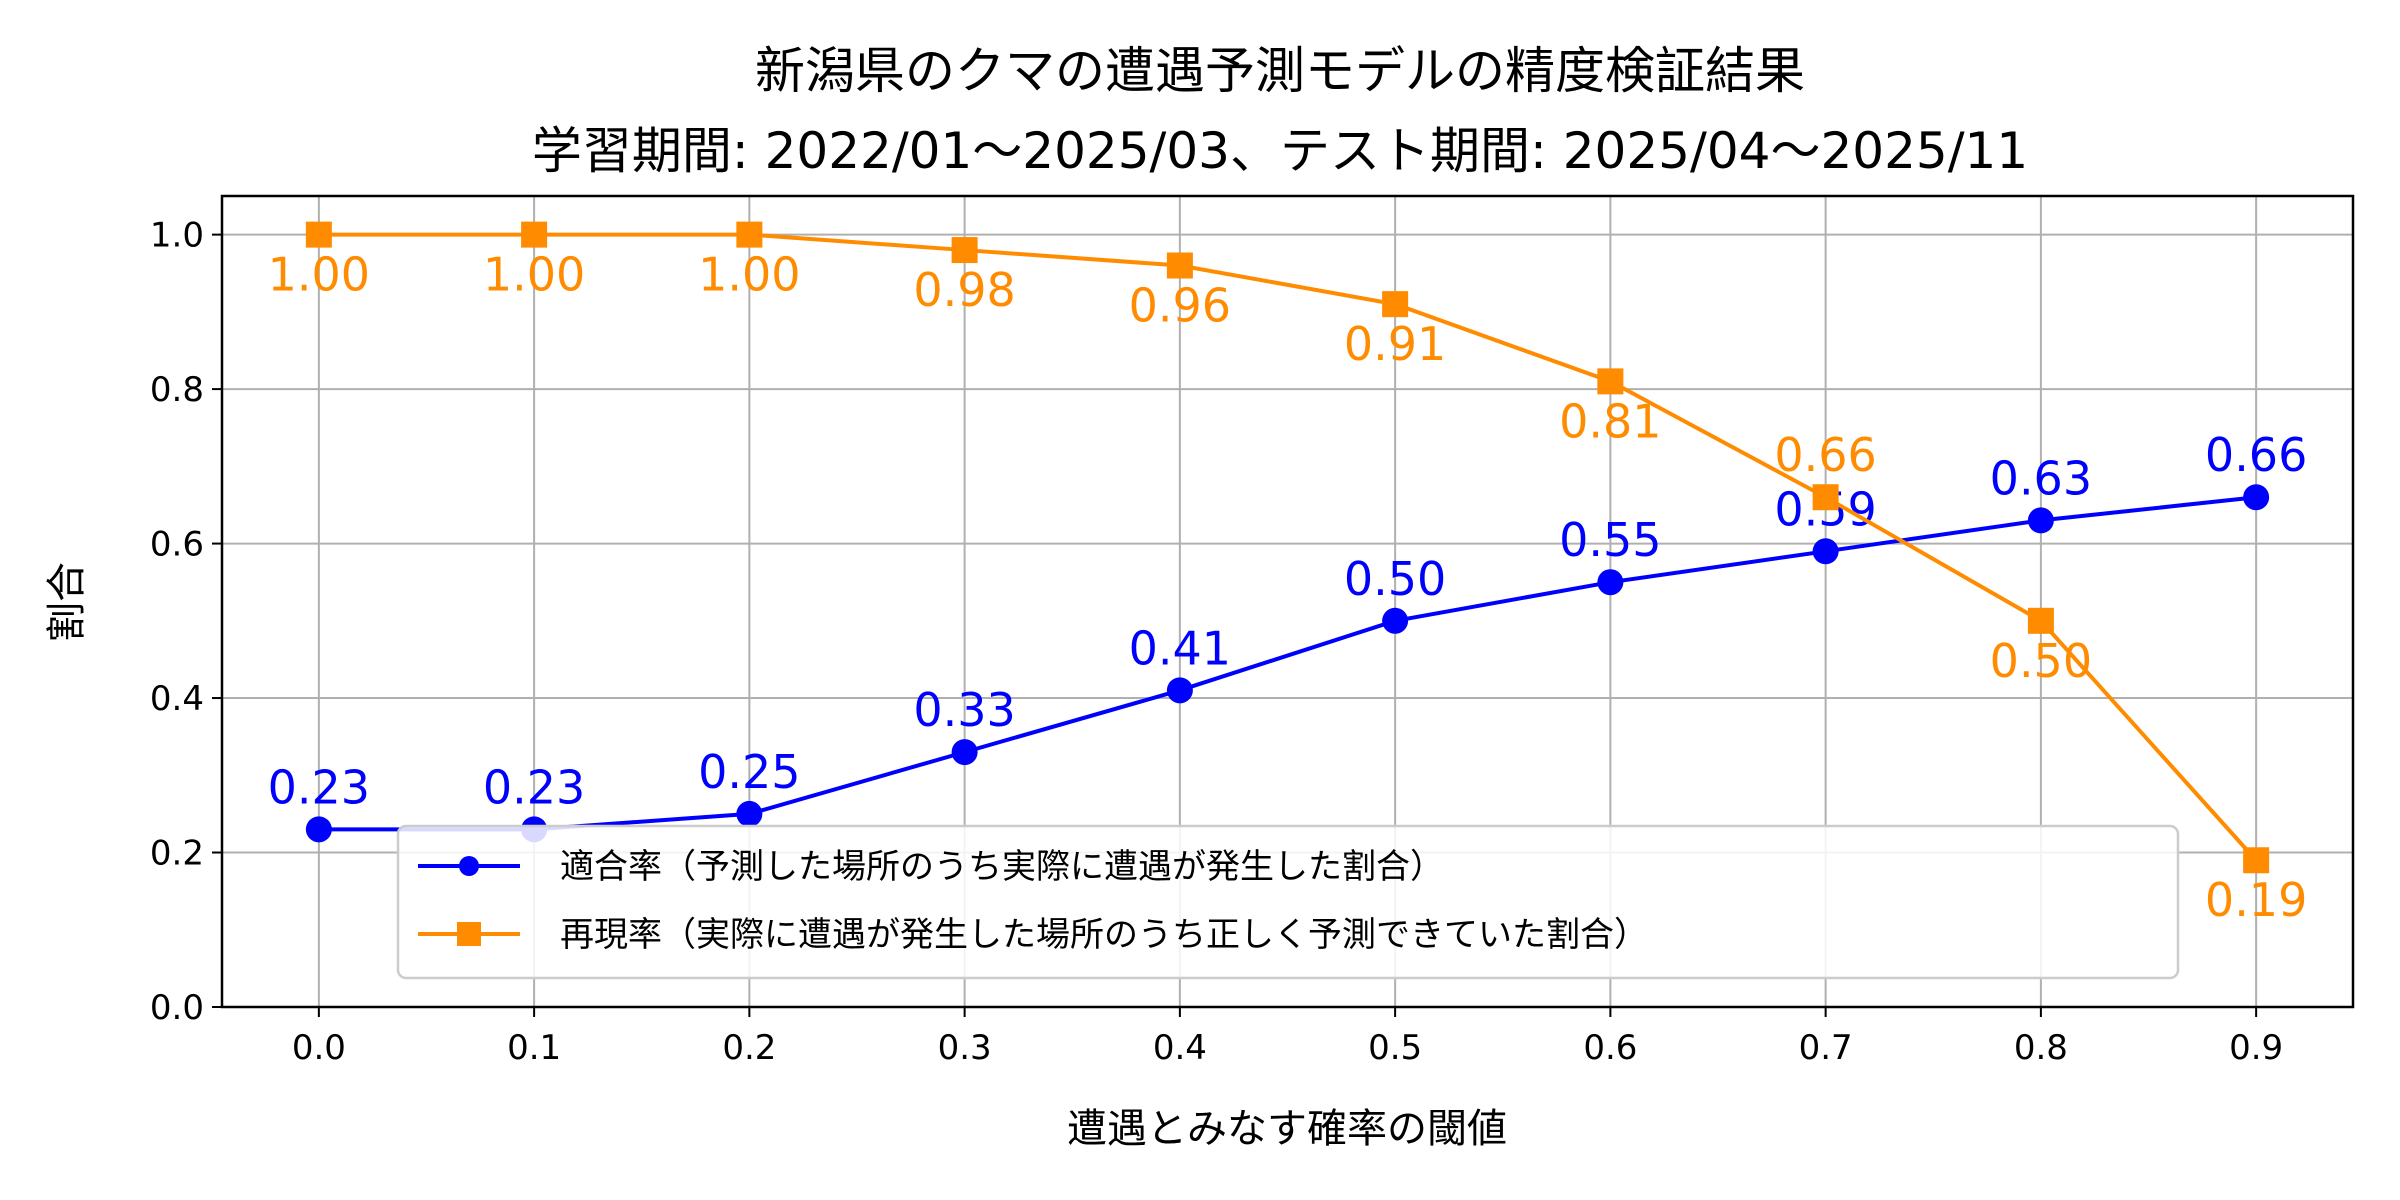 This screenshot has width=2400, height=1200. I want to click on y-tick-label: 0.2, so click(177, 854).